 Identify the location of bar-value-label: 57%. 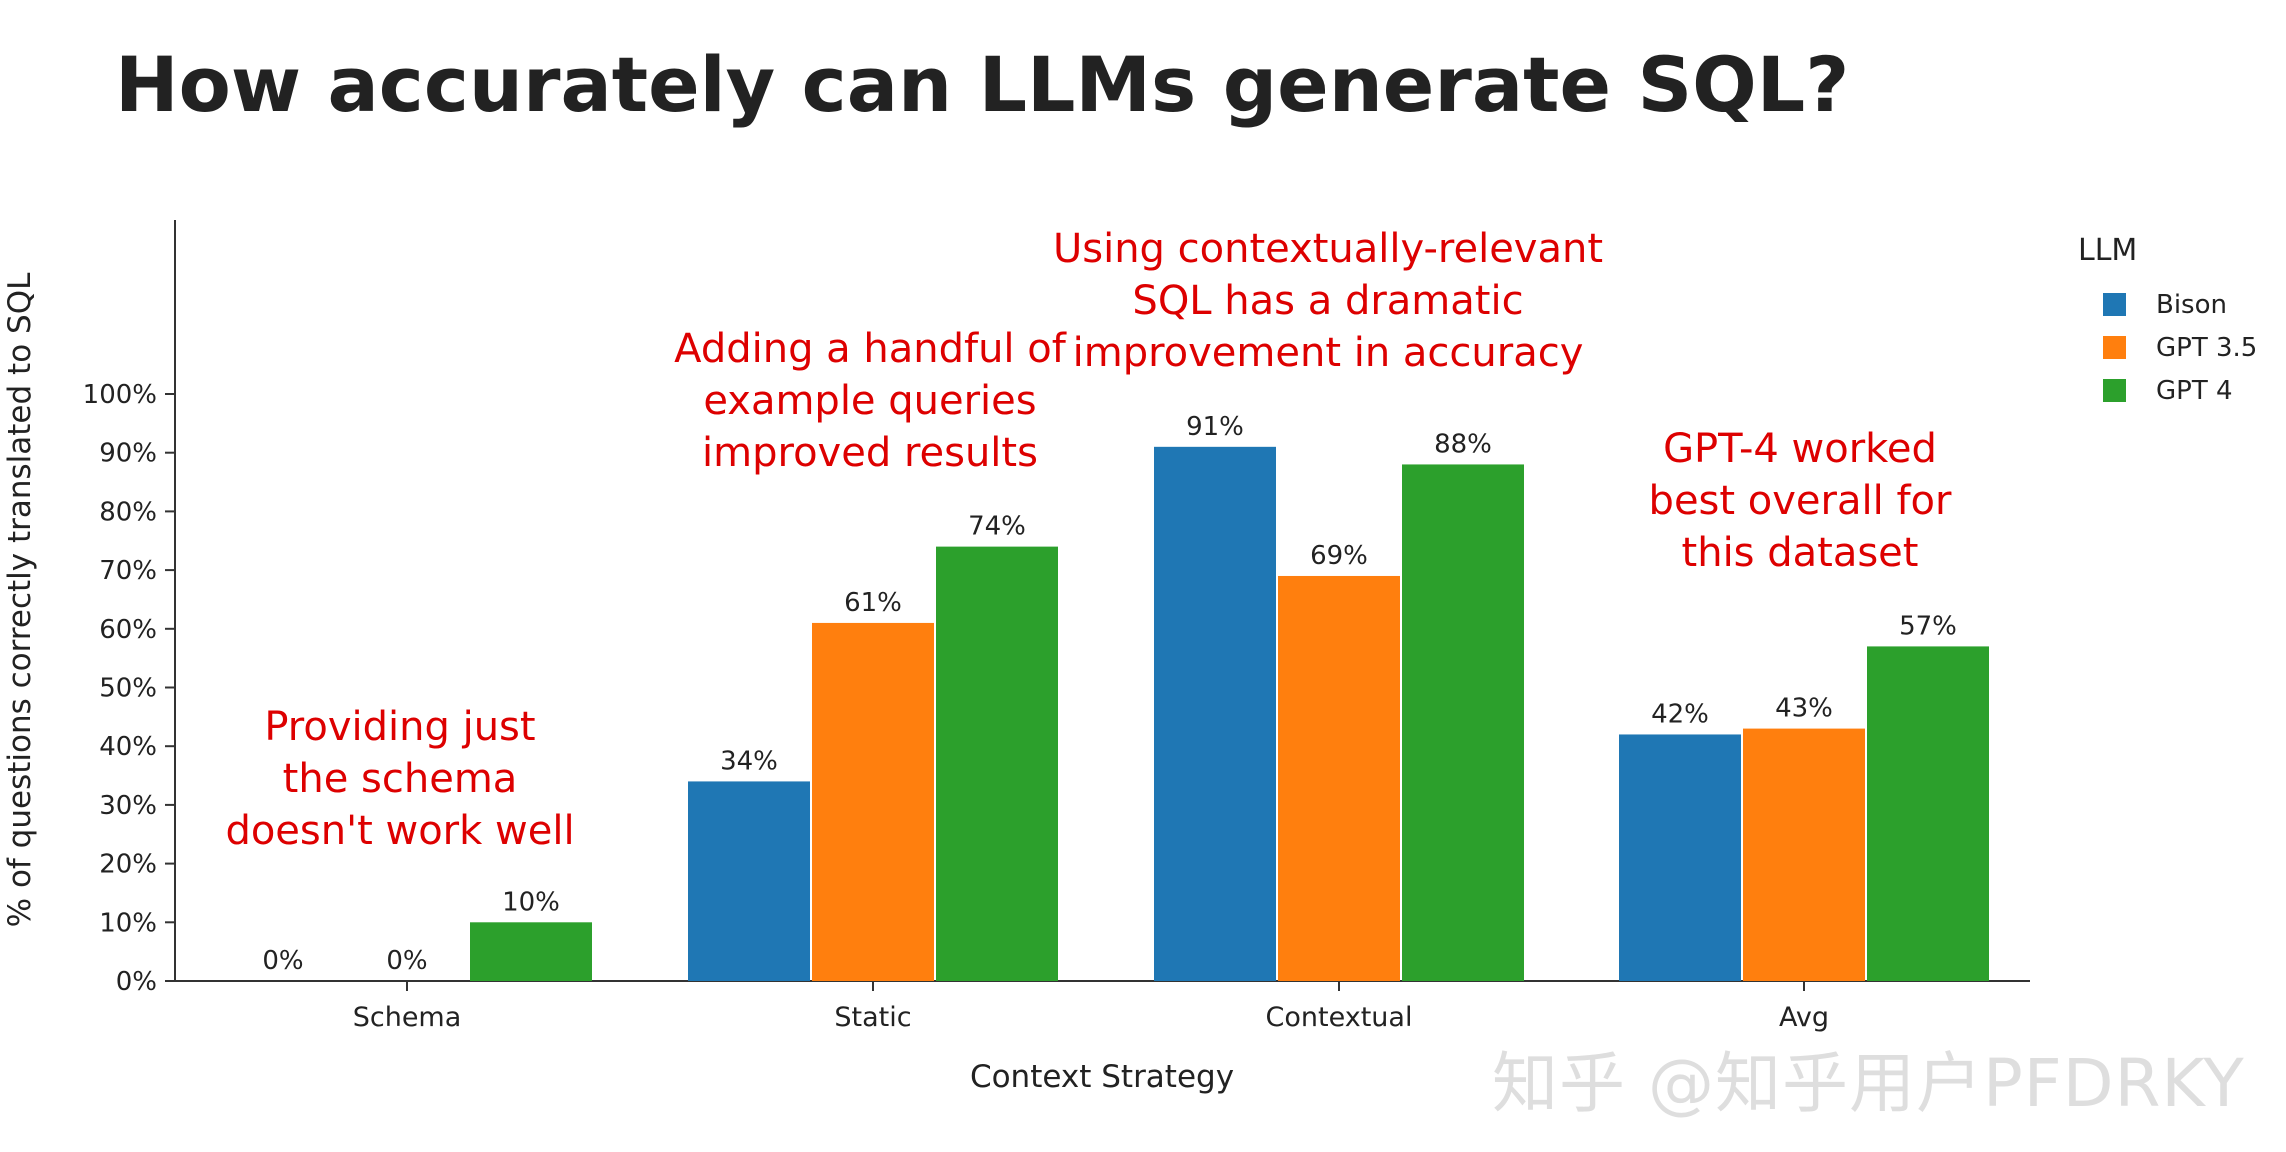
(1928, 626).